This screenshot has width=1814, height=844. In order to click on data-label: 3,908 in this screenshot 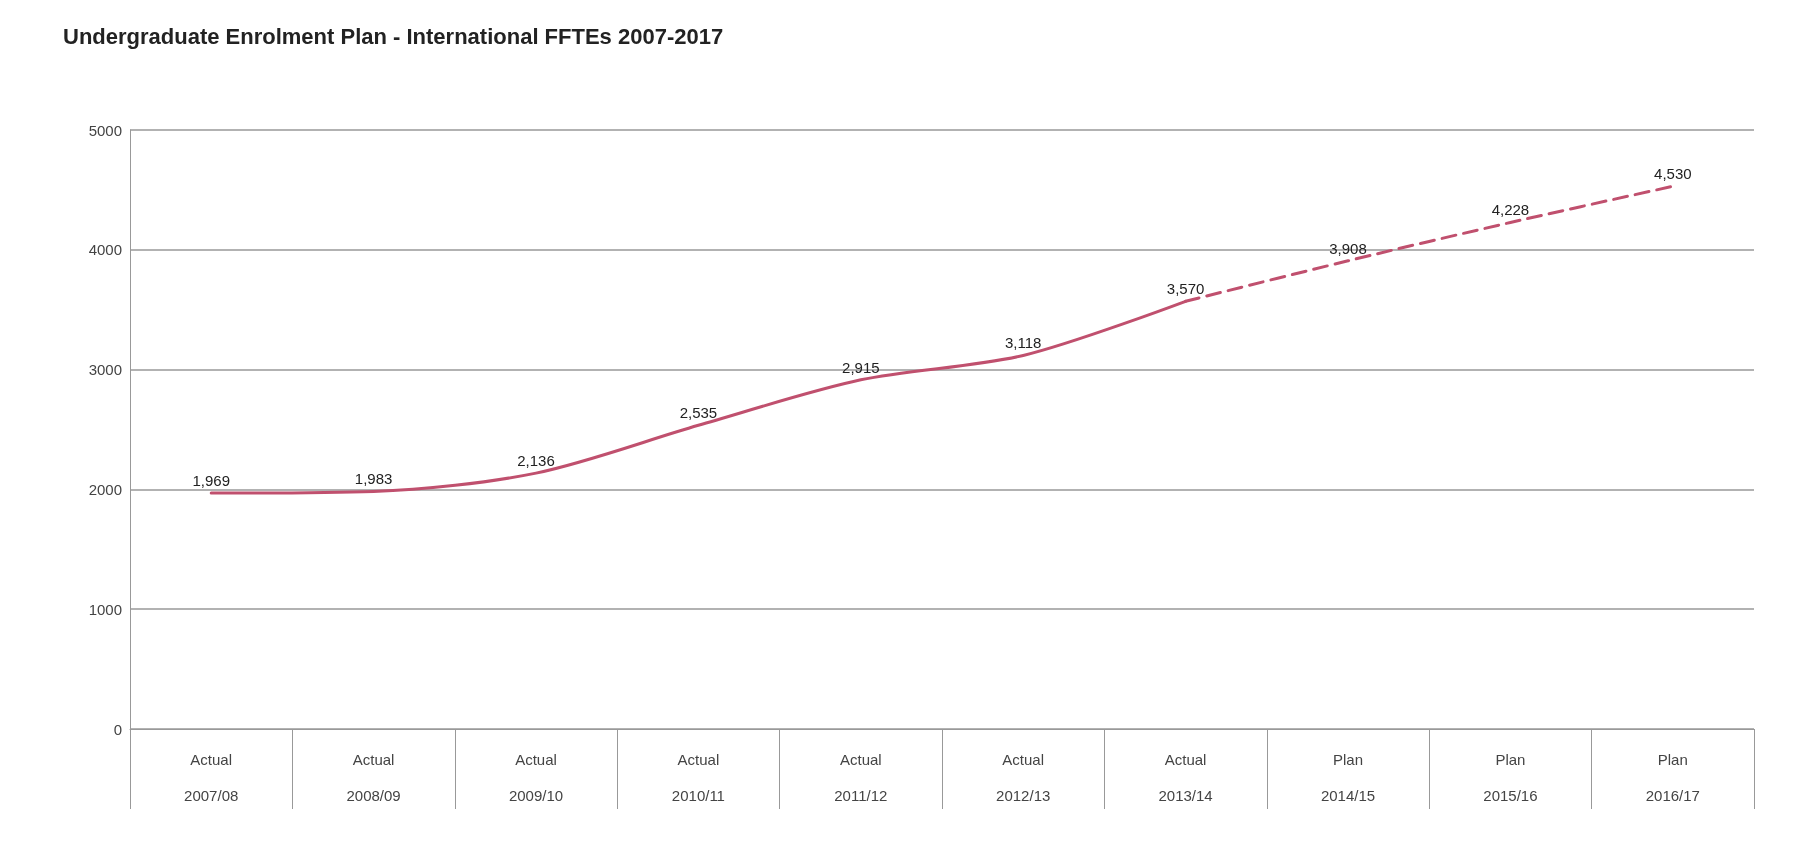, I will do `click(1348, 248)`.